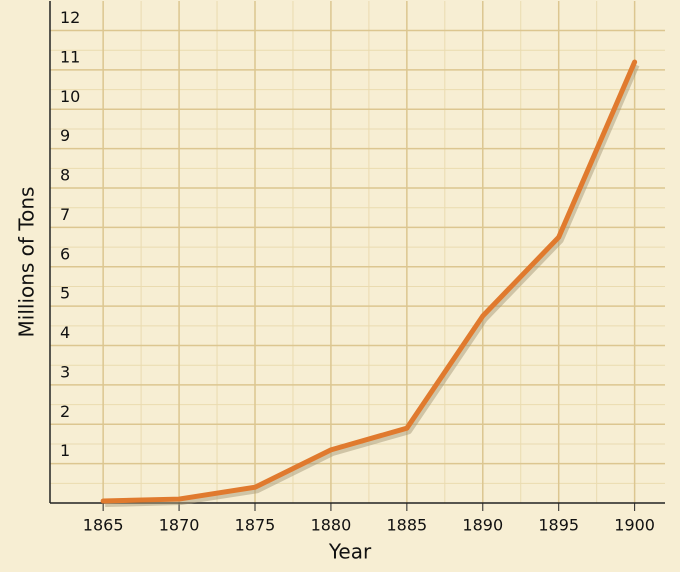  What do you see at coordinates (70, 17) in the screenshot?
I see `y-tick-label: 12` at bounding box center [70, 17].